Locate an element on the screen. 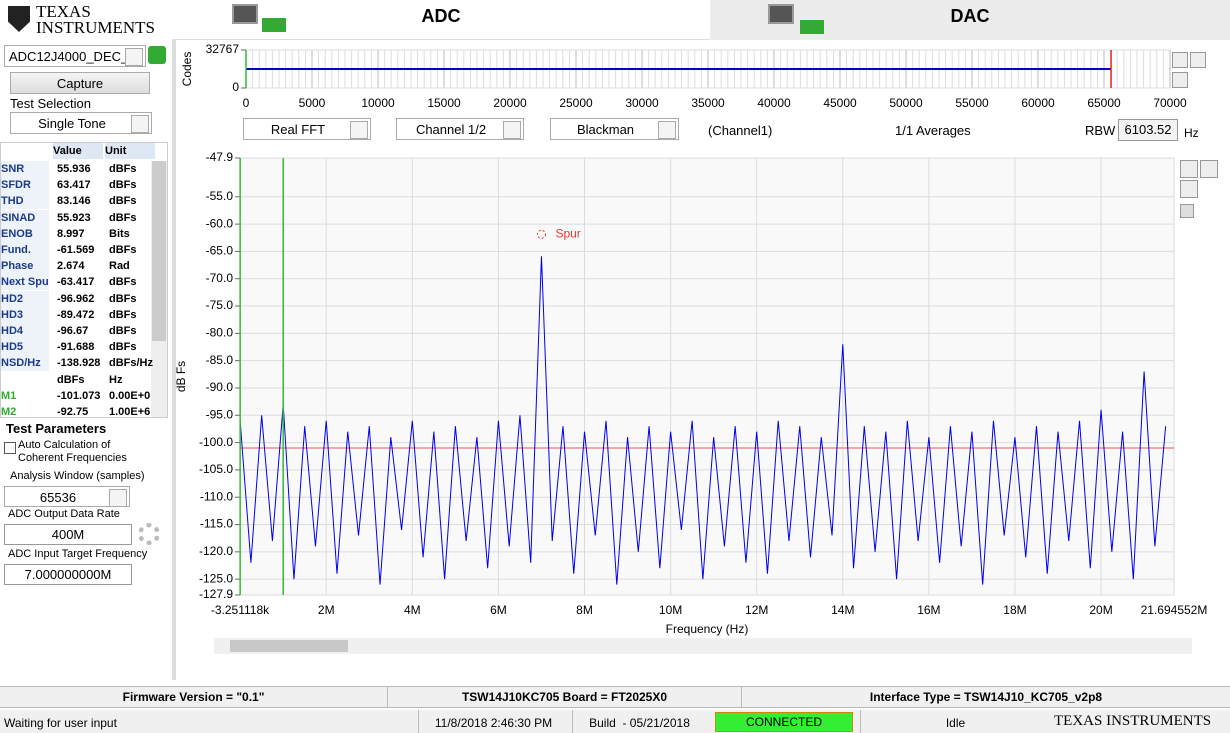 This screenshot has height=733, width=1230. x-tick-label: 18M is located at coordinates (1014, 610).